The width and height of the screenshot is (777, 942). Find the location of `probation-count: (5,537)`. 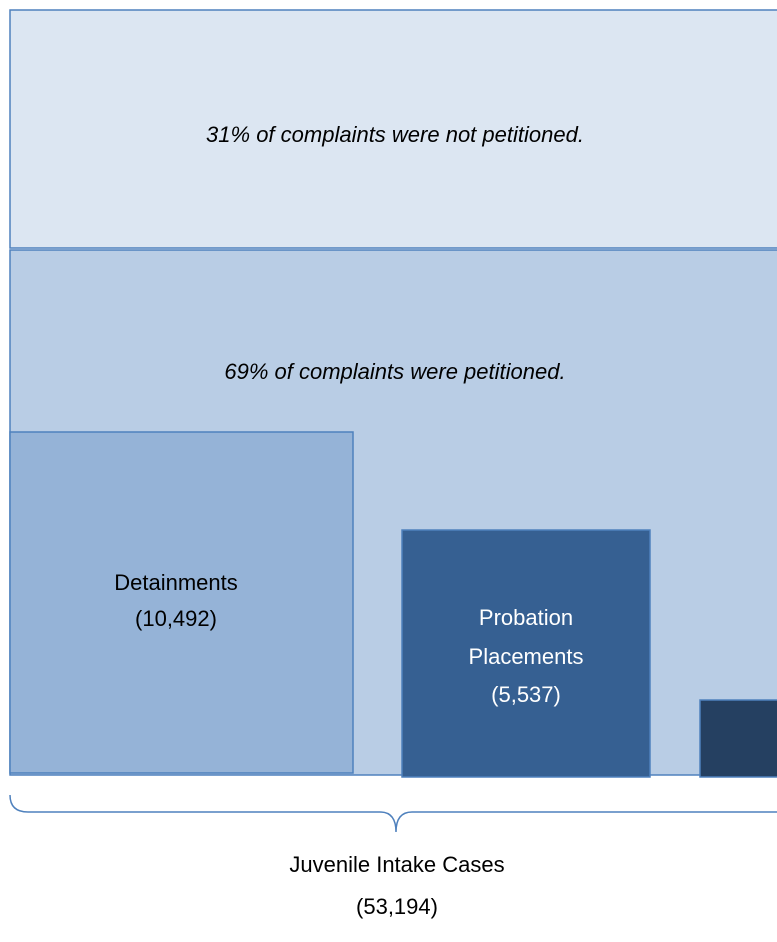

probation-count: (5,537) is located at coordinates (526, 694).